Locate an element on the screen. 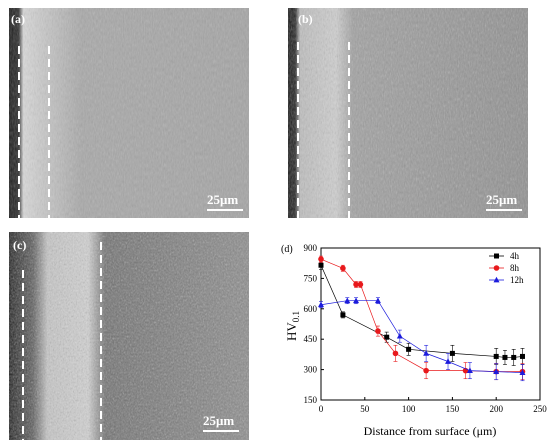 Image resolution: width=550 pixels, height=442 pixels. chart-panel-label: (d) is located at coordinates (287, 249).